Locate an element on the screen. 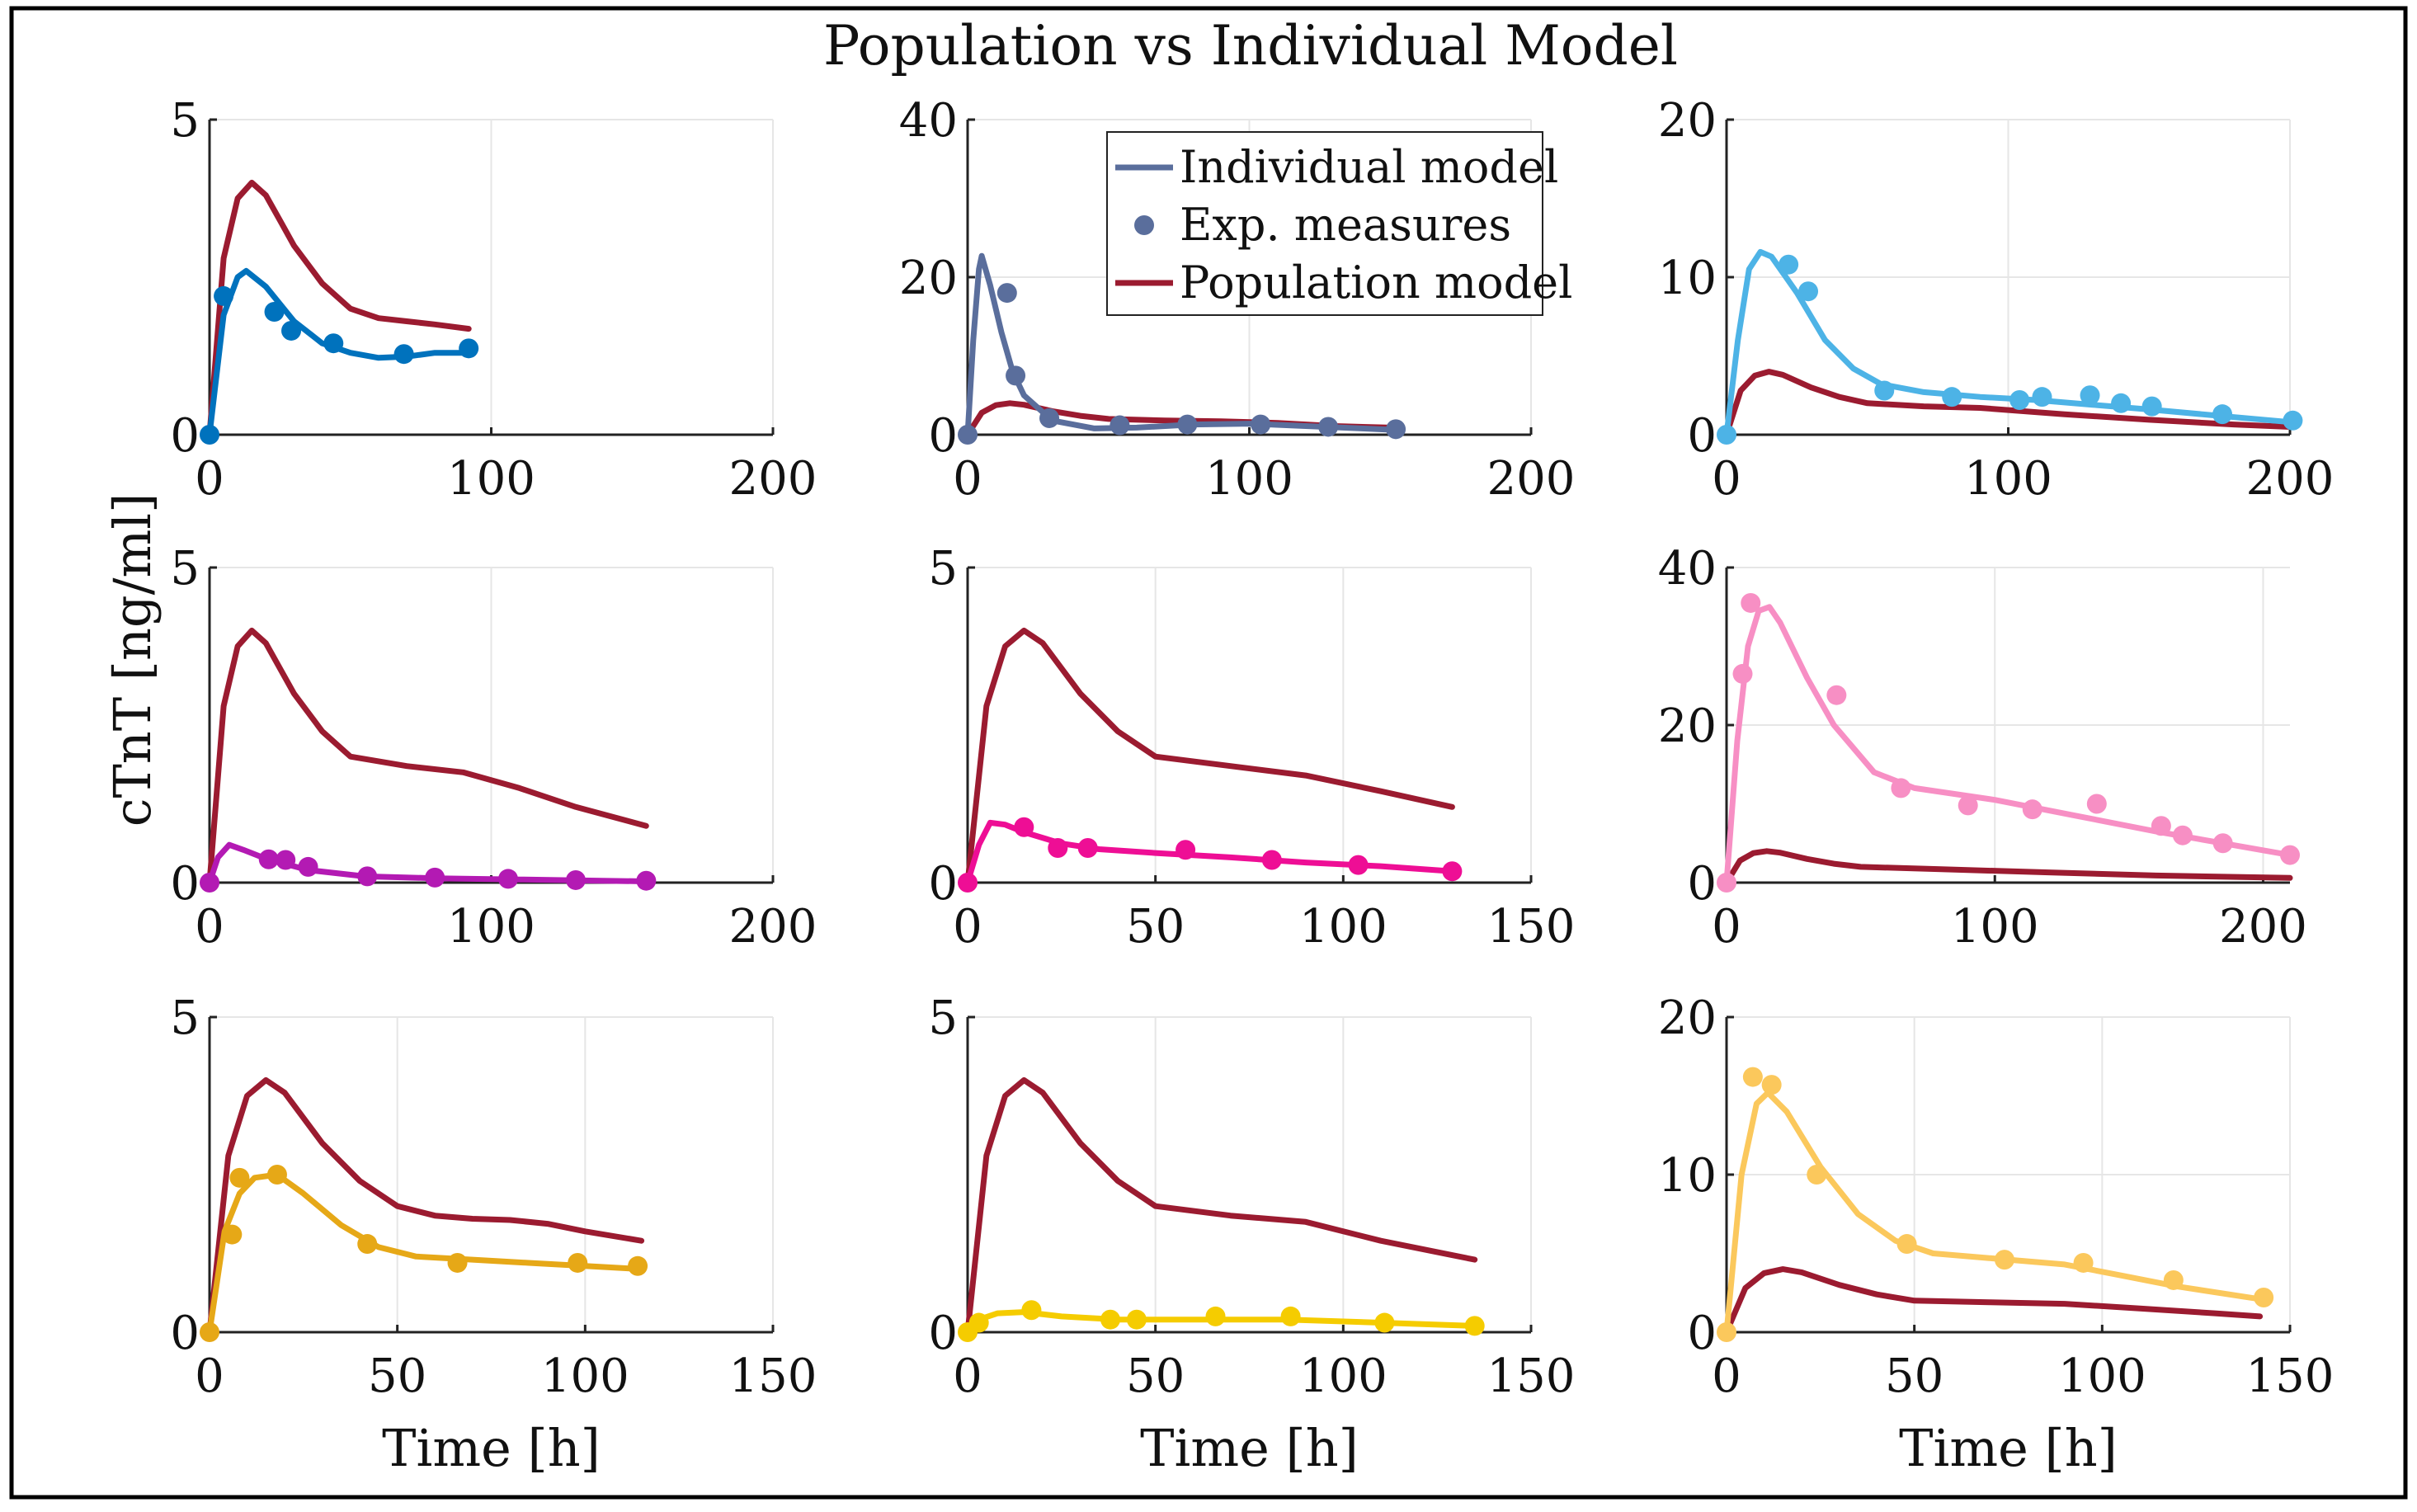  subplot-6: 0 100 200 0 20 40 is located at coordinates (1982, 748).